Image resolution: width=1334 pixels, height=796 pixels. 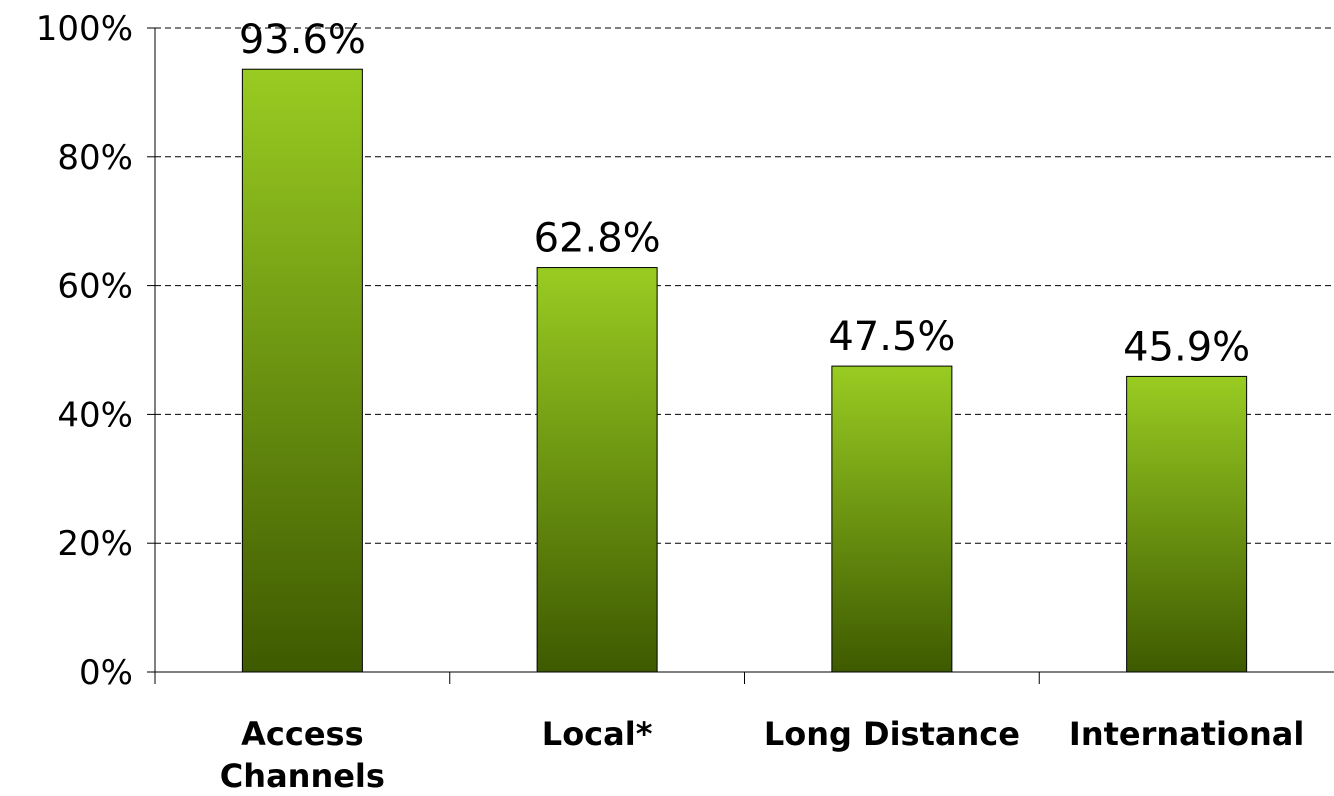 I want to click on data-label: 93.6%, so click(x=302, y=40).